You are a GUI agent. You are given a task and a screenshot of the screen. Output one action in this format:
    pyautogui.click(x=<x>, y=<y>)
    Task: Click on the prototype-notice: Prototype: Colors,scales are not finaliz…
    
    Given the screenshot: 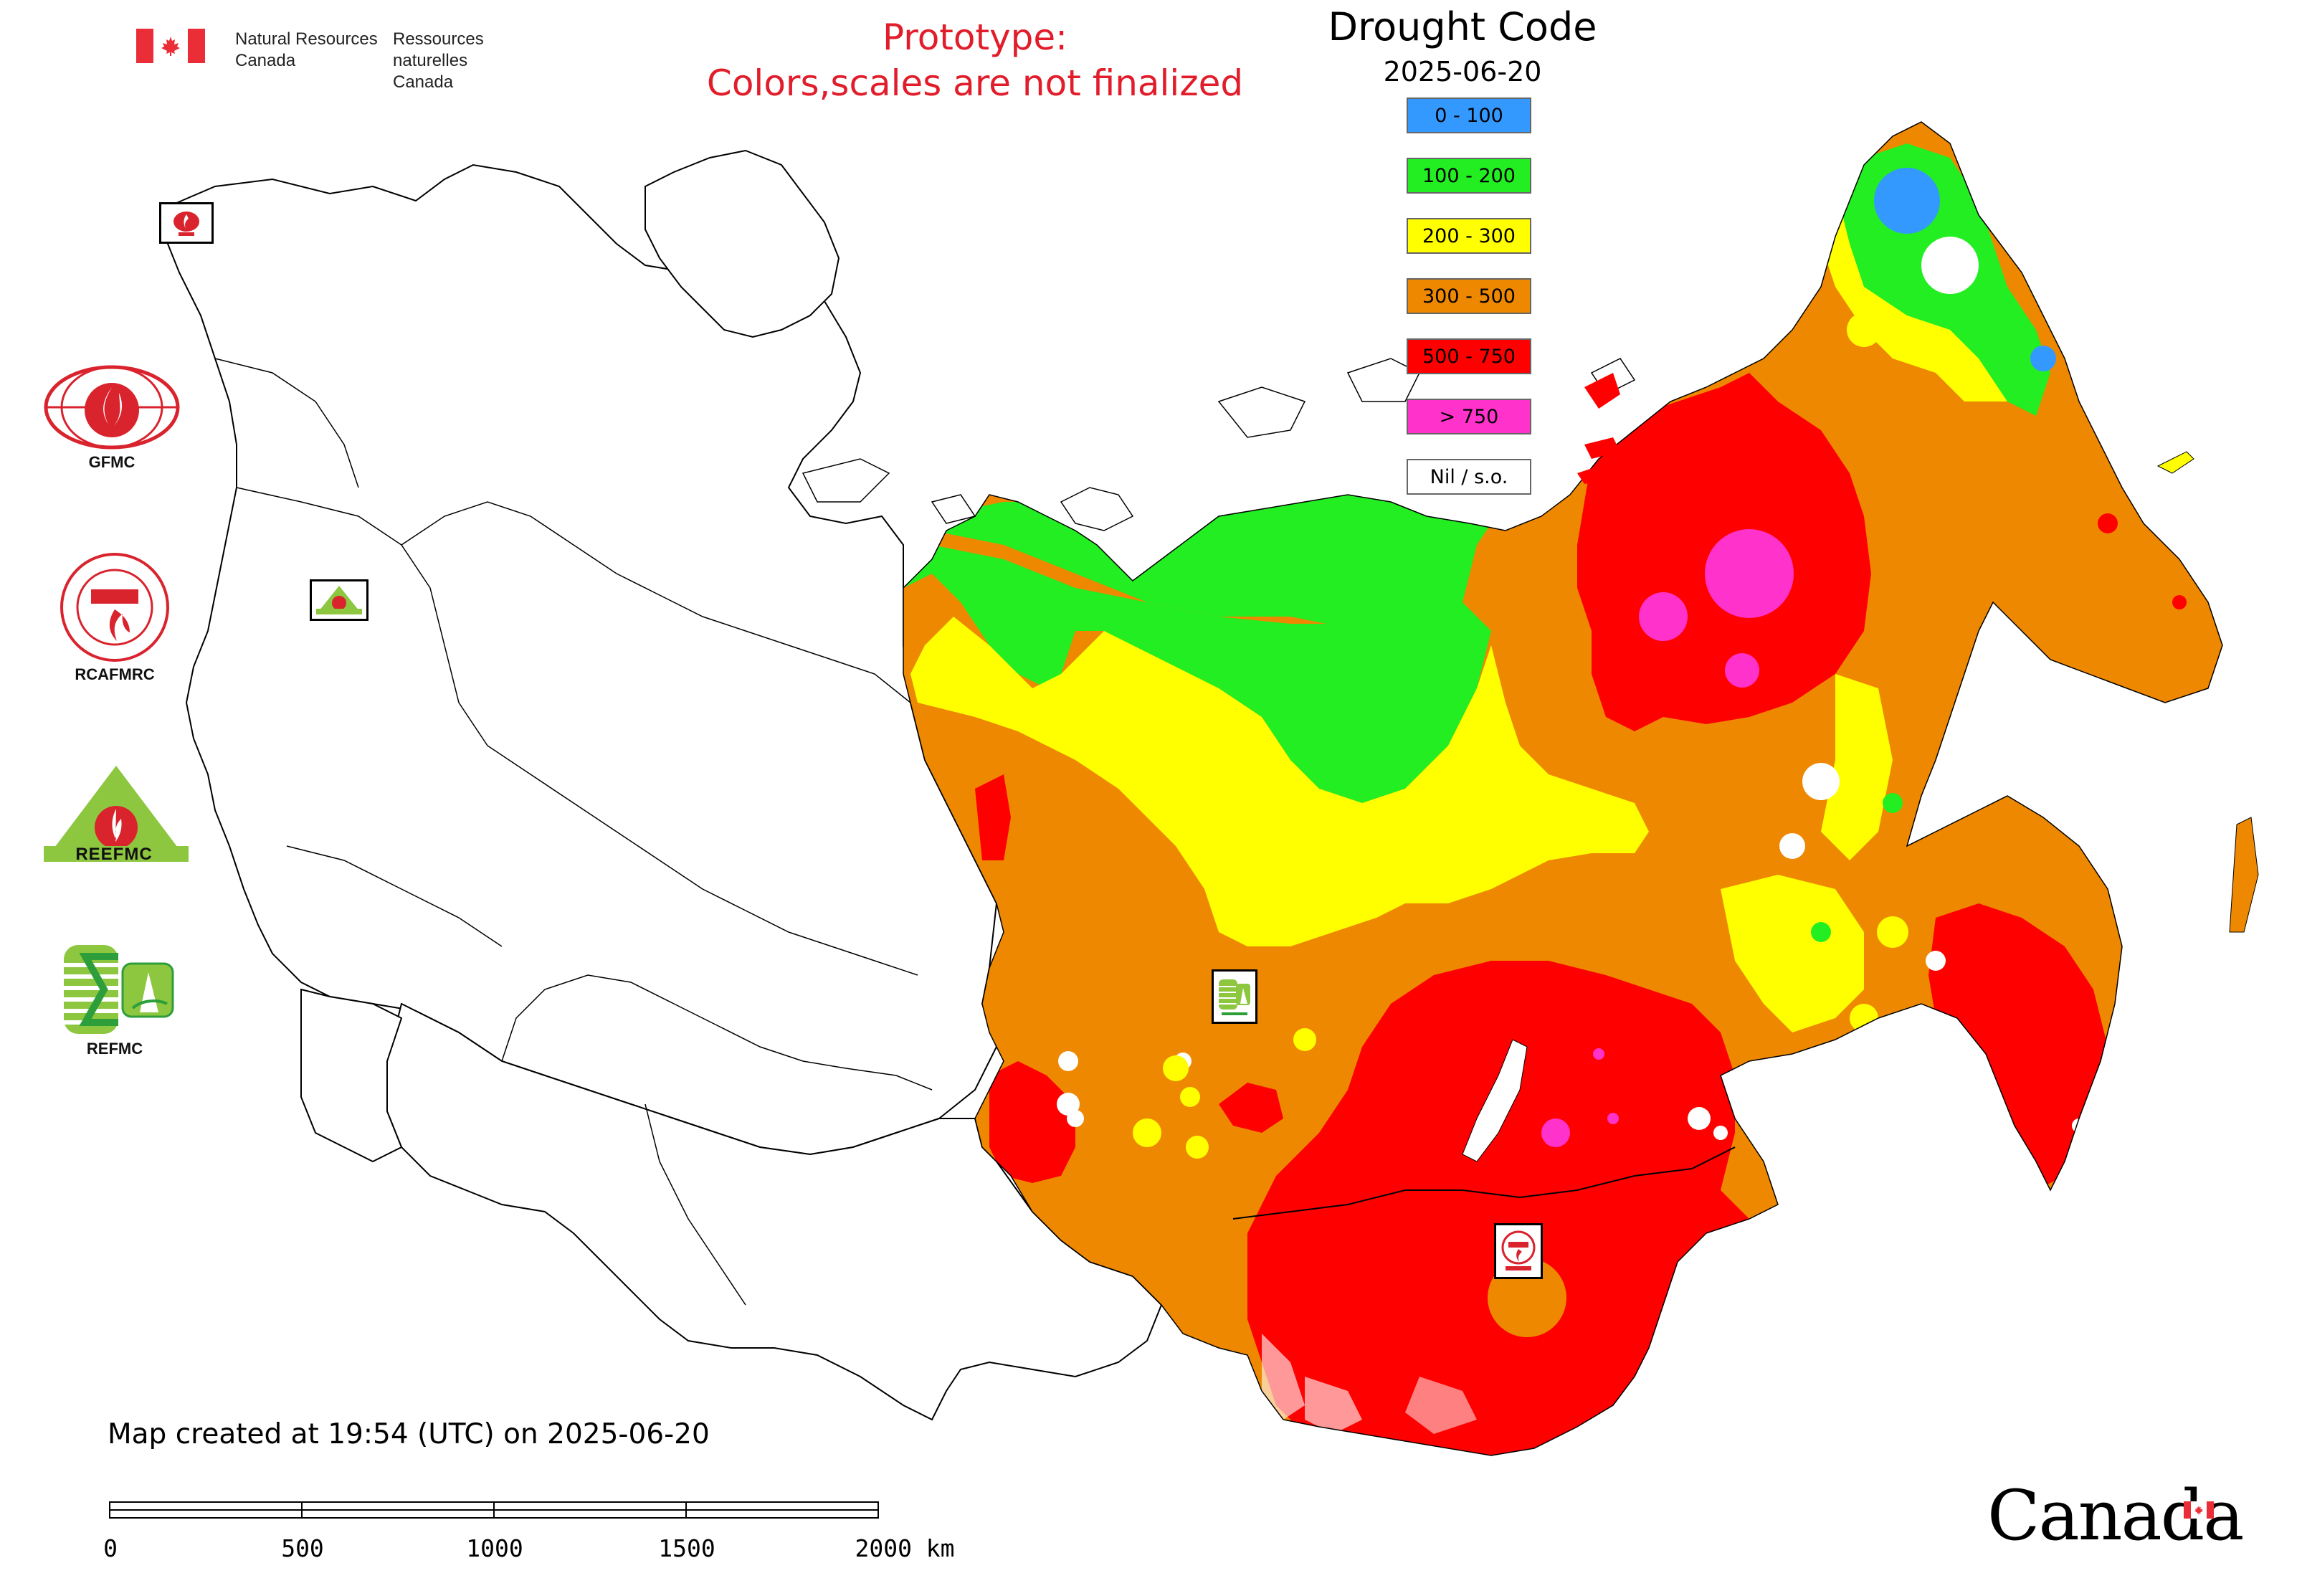 What is the action you would take?
    pyautogui.click(x=975, y=60)
    